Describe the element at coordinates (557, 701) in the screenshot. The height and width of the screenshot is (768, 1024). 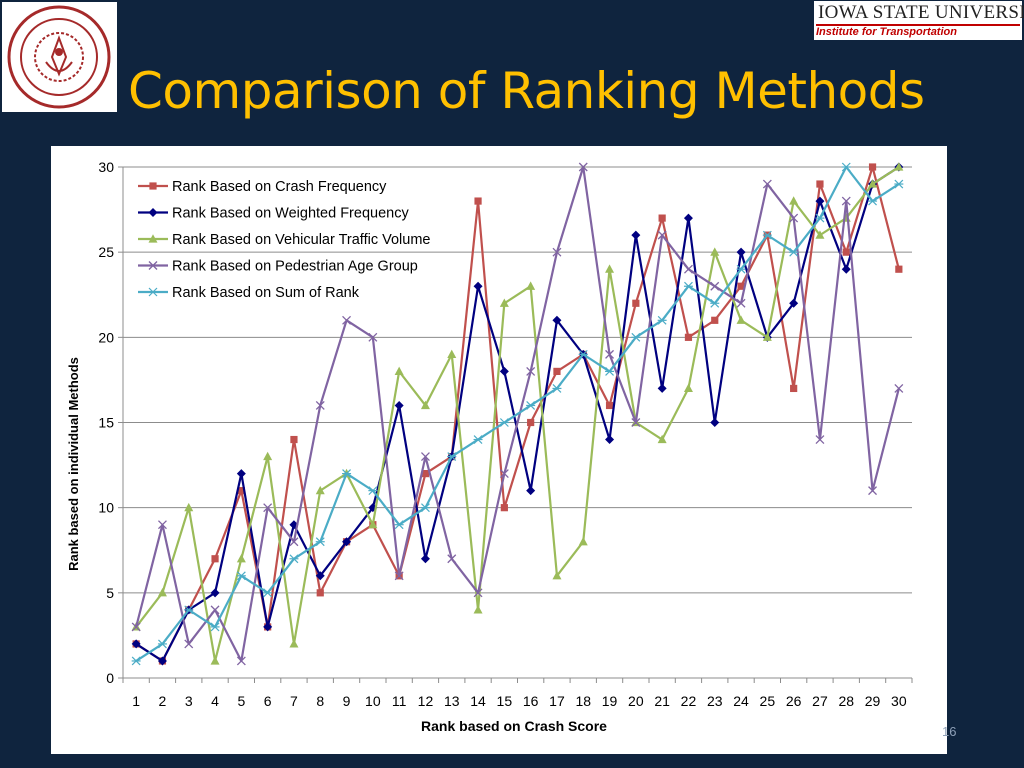
I see `x-tick-label: 17` at that location.